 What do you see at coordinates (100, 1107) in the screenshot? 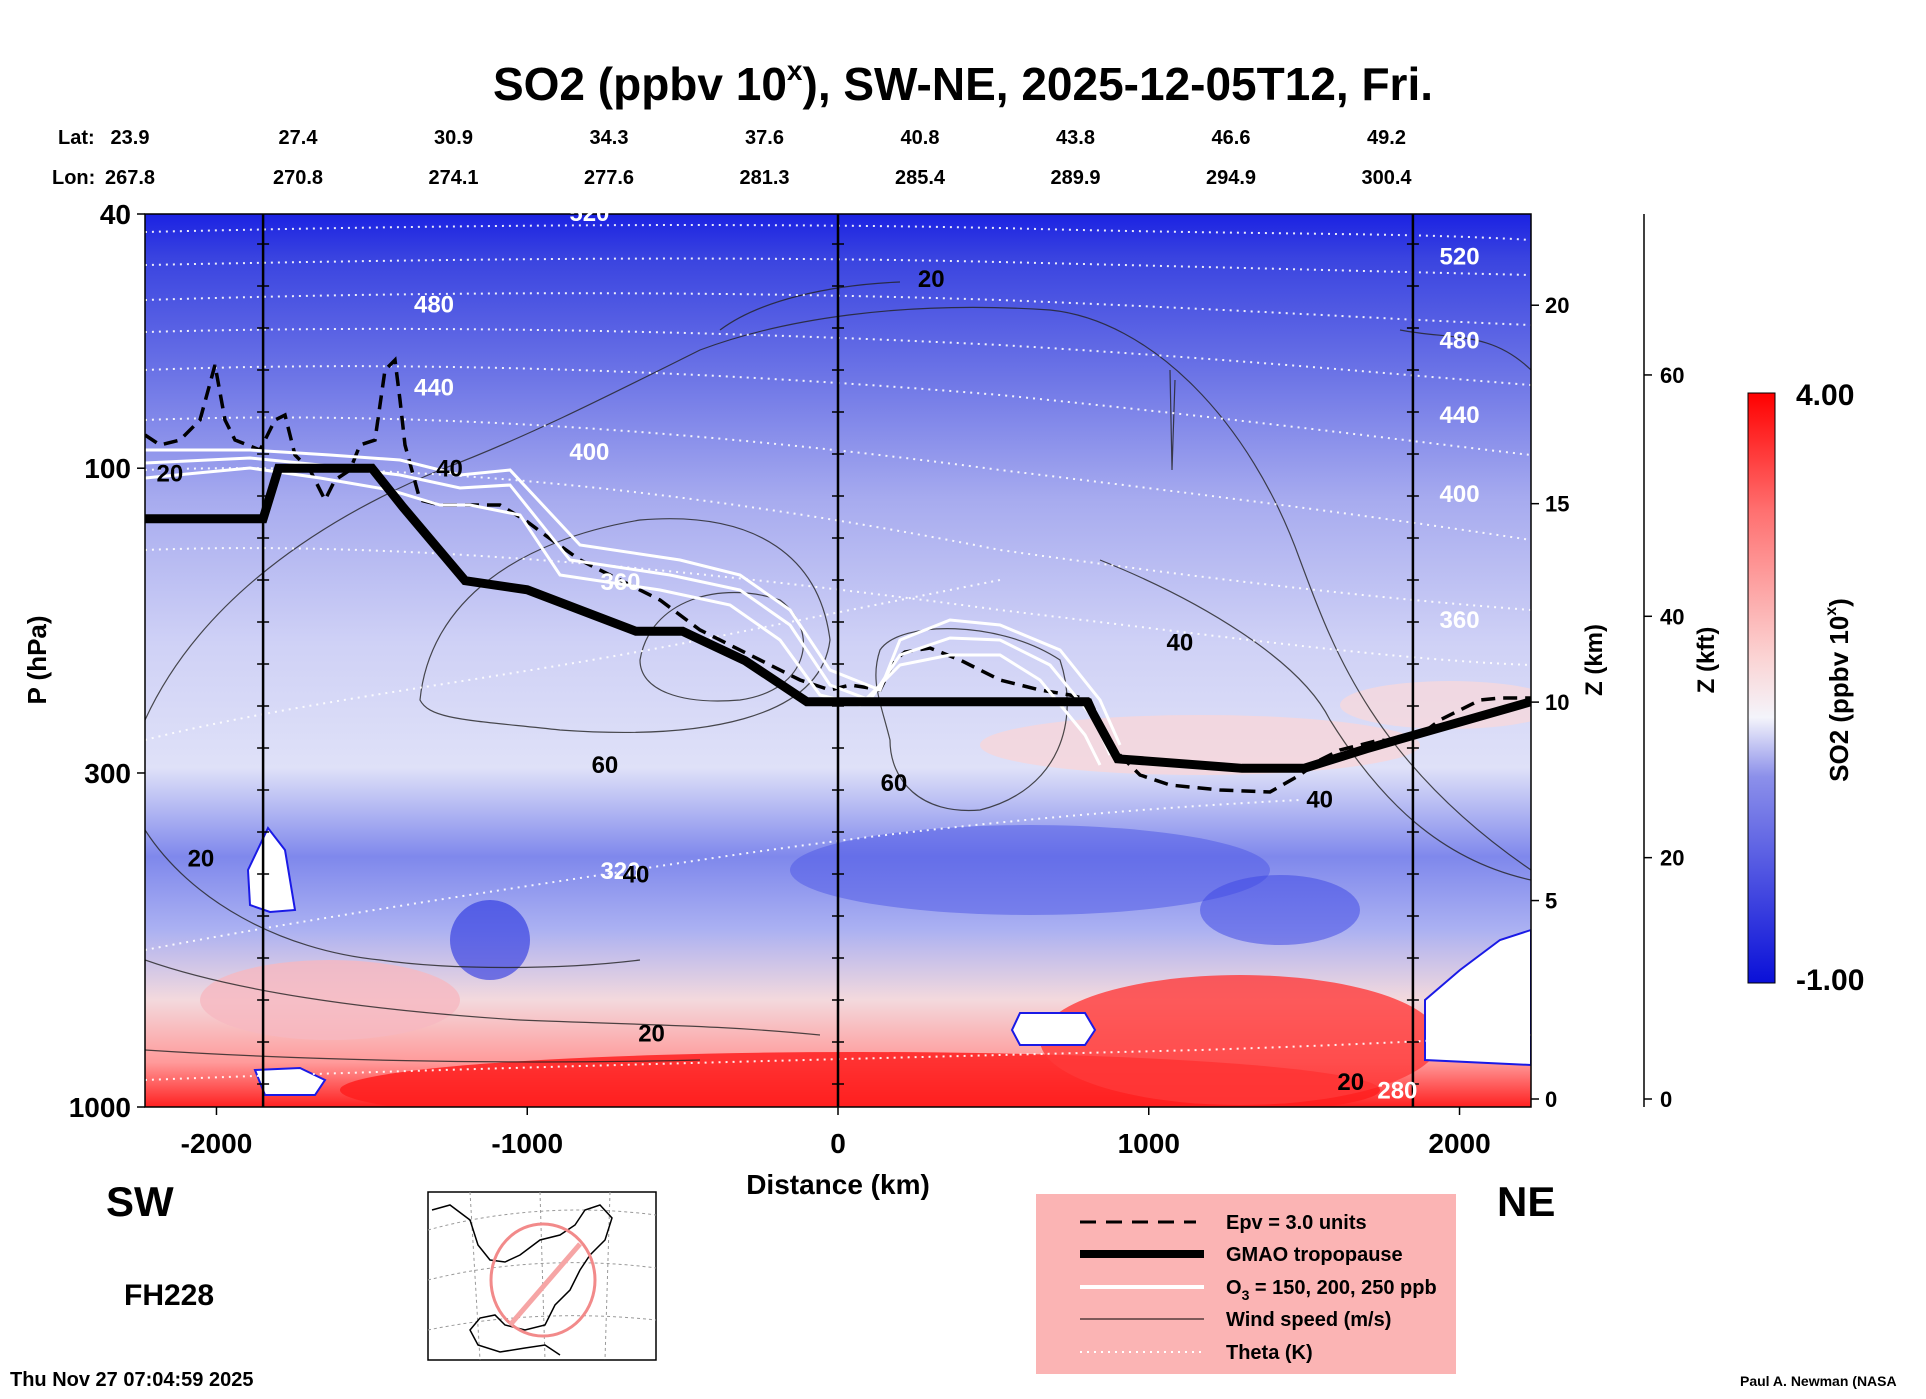
I see `y-tick-label: 1000` at bounding box center [100, 1107].